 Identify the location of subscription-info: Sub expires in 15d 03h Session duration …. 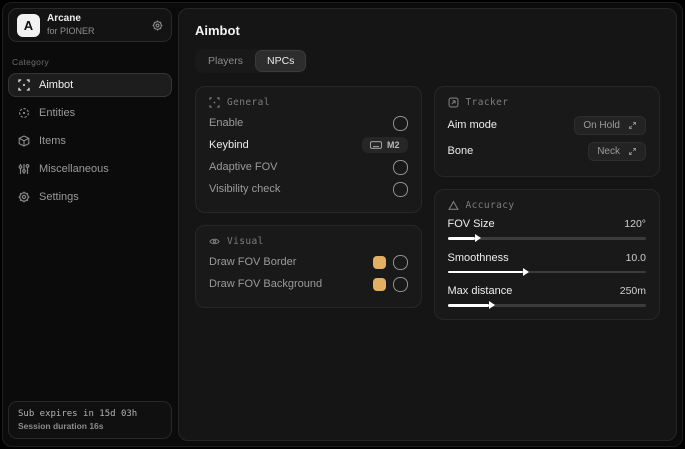
(90, 420).